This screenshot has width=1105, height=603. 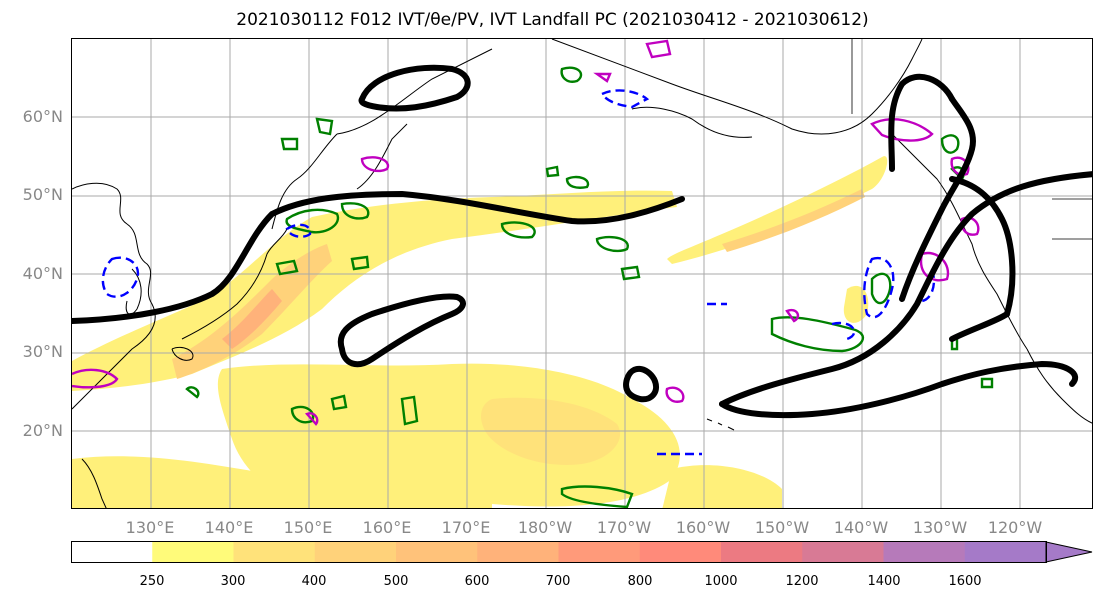 I want to click on colorbar-outline, so click(x=559, y=552).